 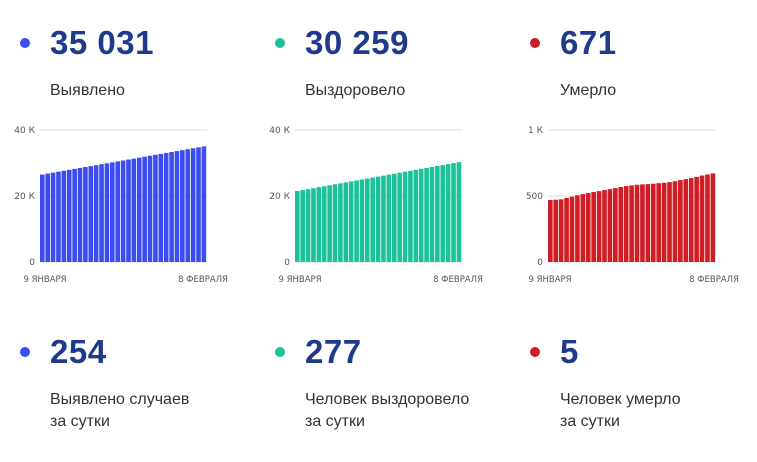 I want to click on recovered-total-value: 30 259, so click(x=357, y=42).